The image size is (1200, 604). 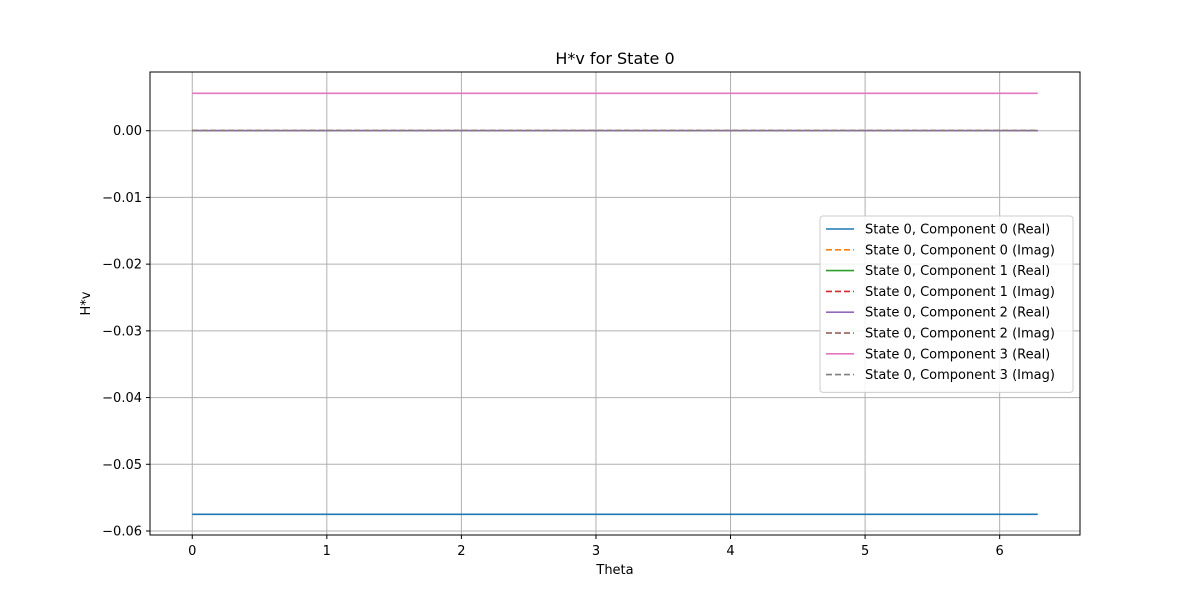 I want to click on x-axis-label: Theta, so click(x=614, y=570).